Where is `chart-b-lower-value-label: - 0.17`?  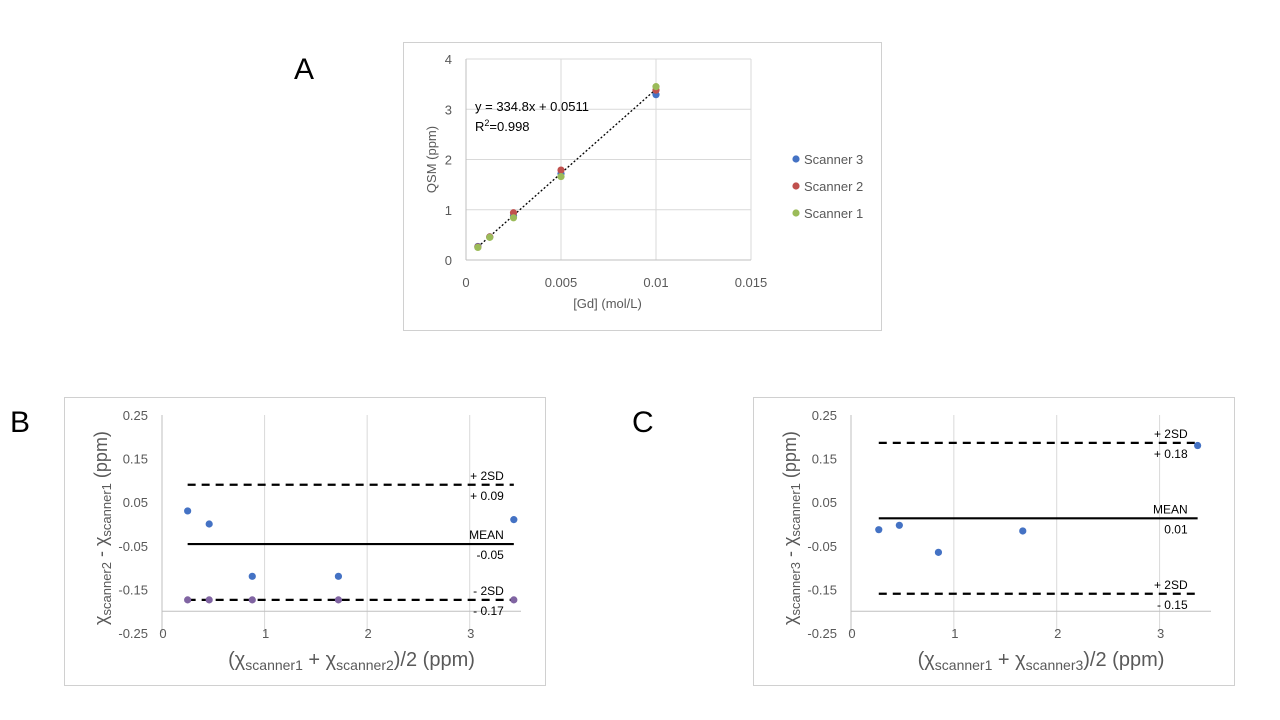 chart-b-lower-value-label: - 0.17 is located at coordinates (488, 611).